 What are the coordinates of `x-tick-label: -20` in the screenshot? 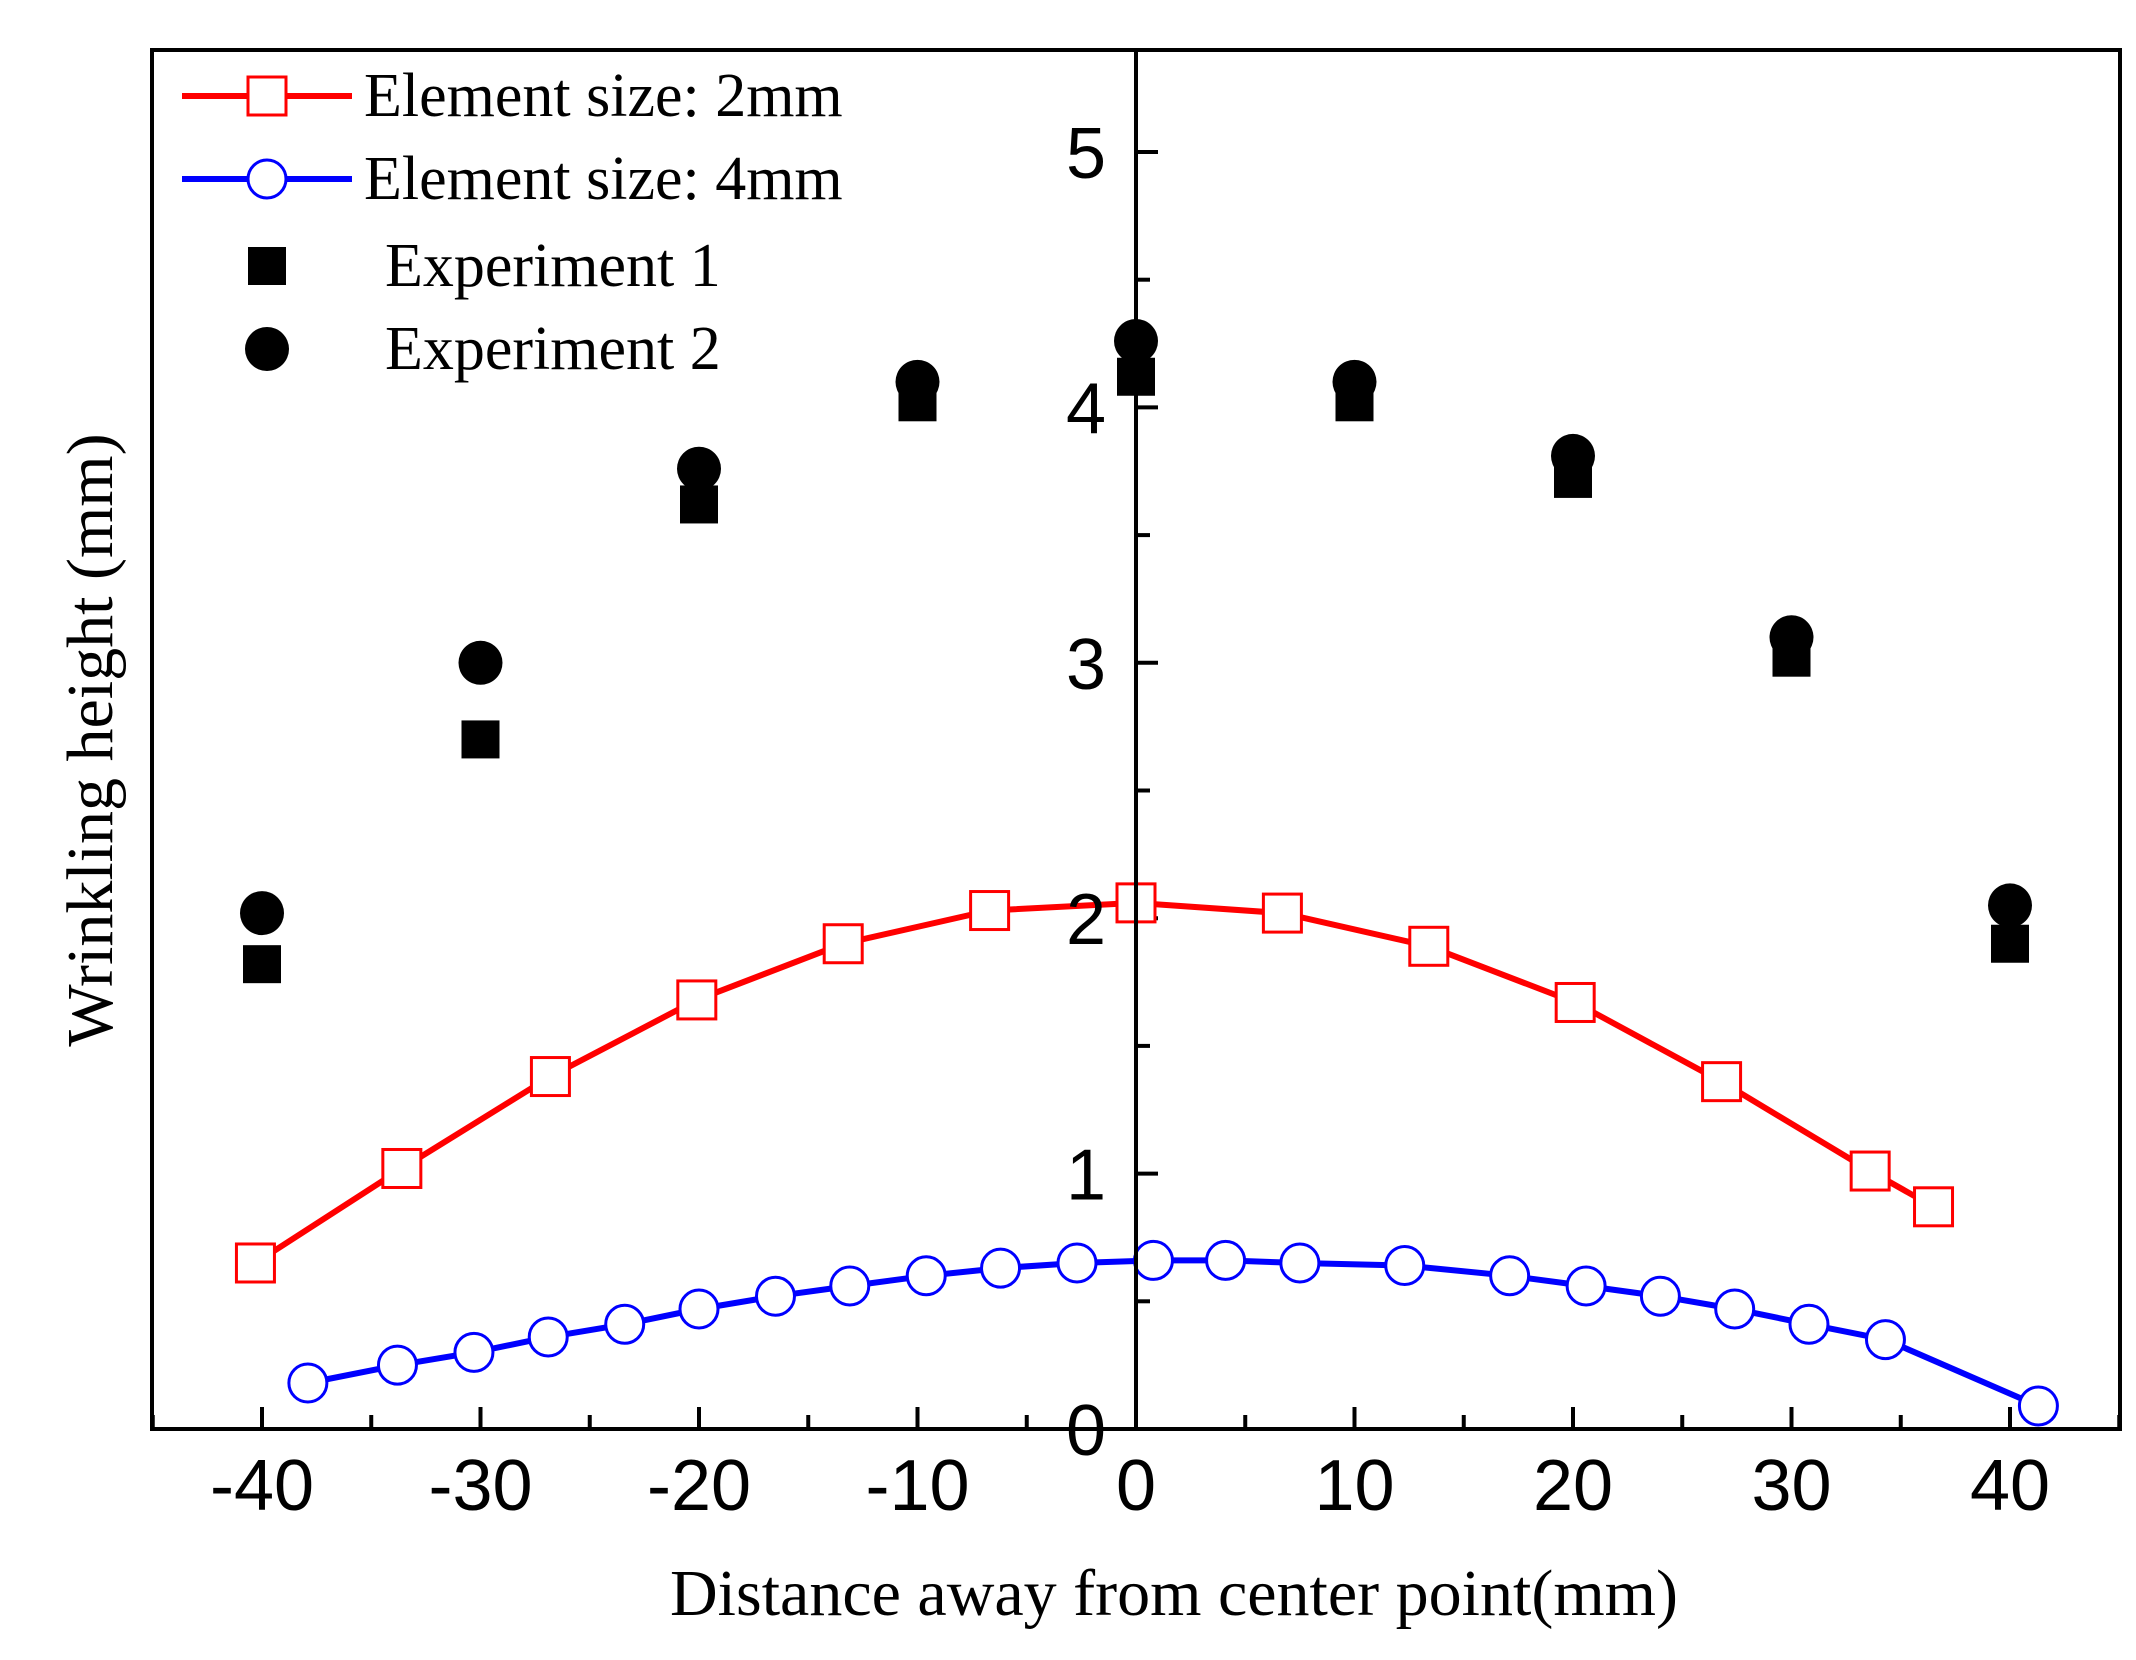 It's located at (699, 1486).